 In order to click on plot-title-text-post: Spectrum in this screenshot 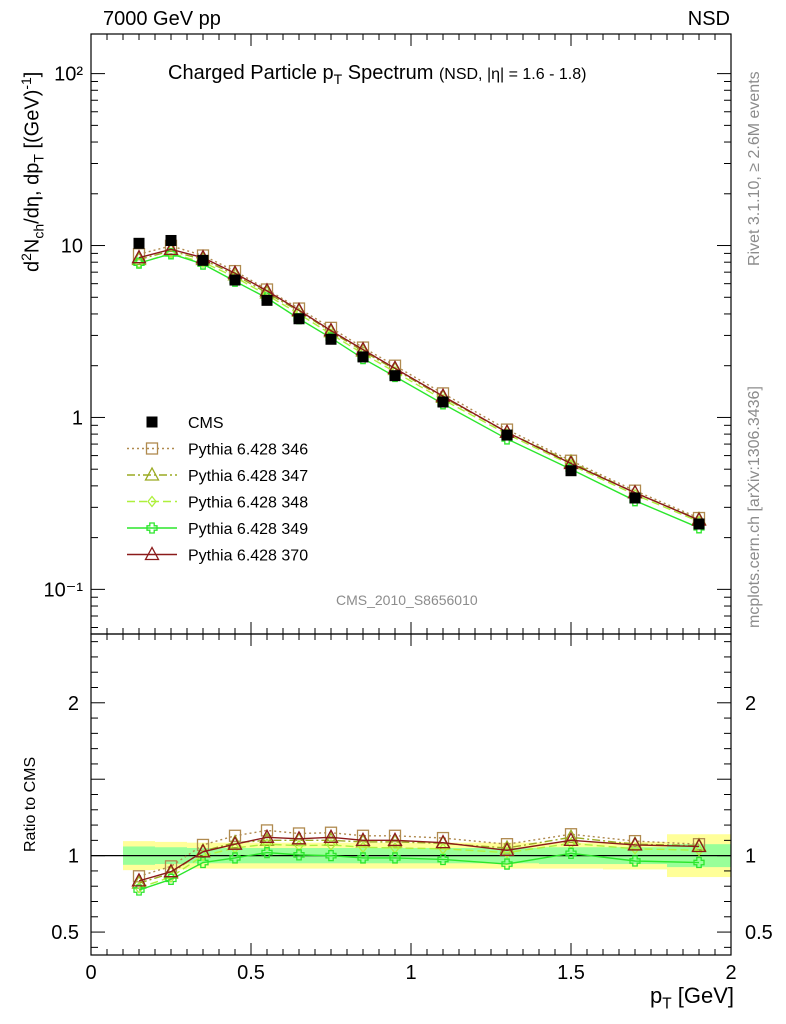, I will do `click(388, 73)`.